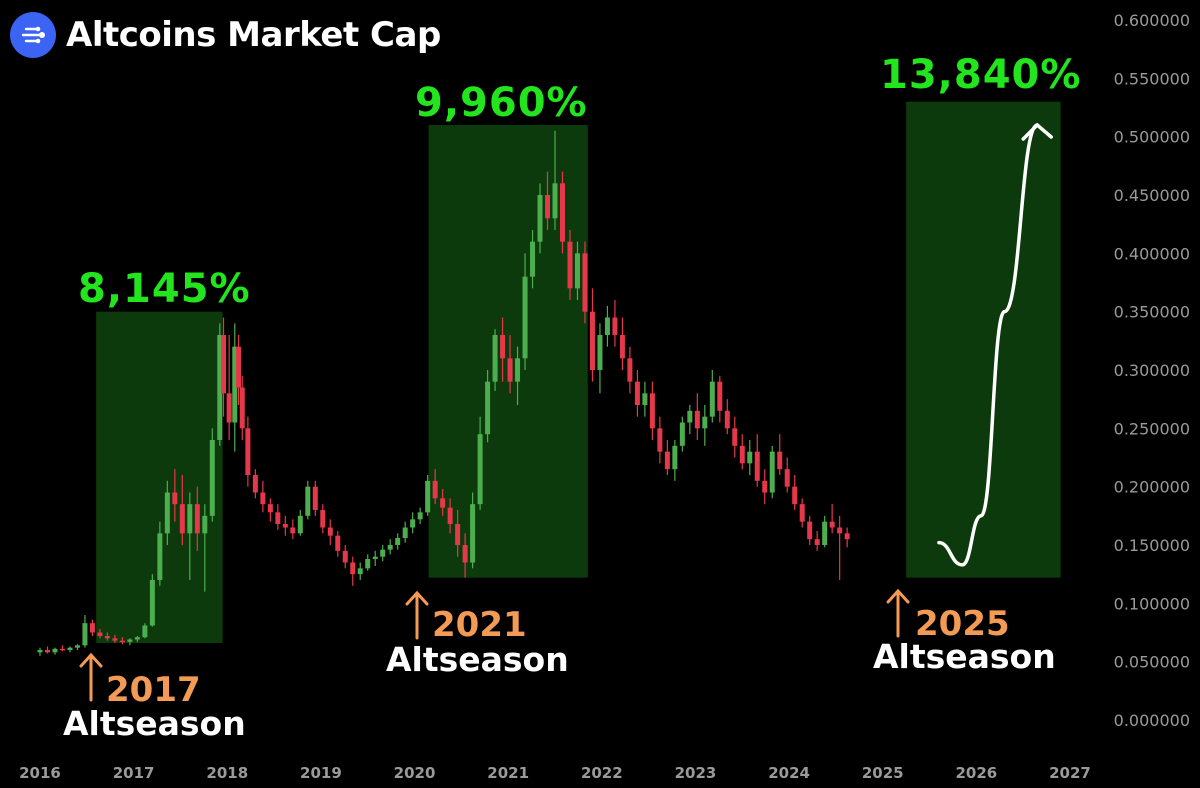 The width and height of the screenshot is (1200, 788). Describe the element at coordinates (154, 723) in the screenshot. I see `altseason-label-2017: Altseason` at that location.